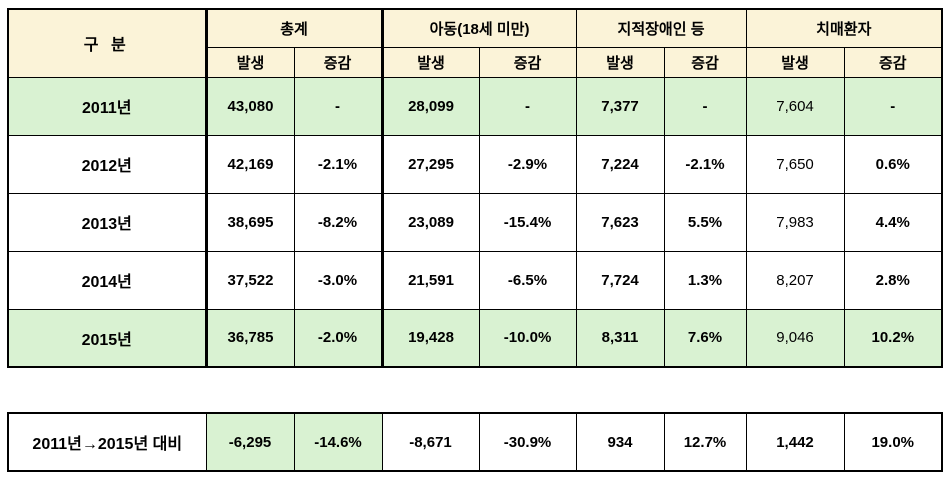 This screenshot has width=948, height=480. Describe the element at coordinates (430, 222) in the screenshot. I see `data-cell: 23,089` at that location.